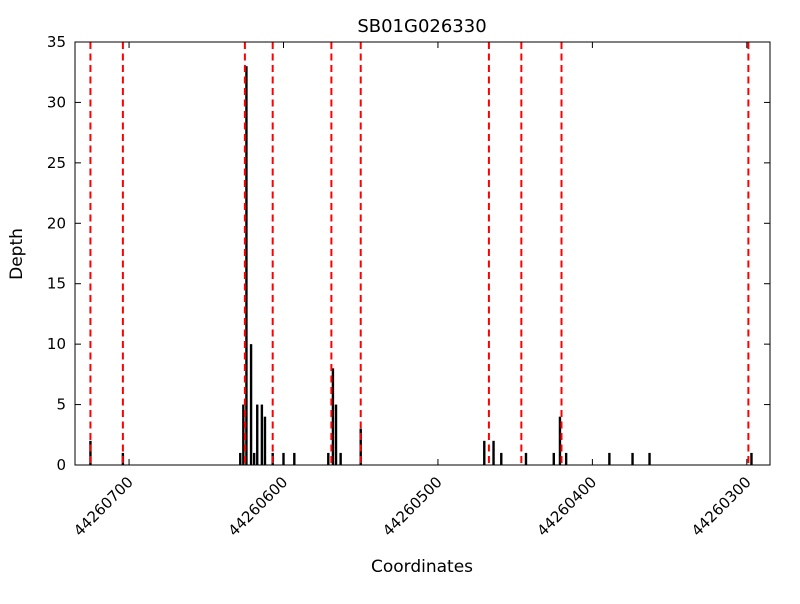  I want to click on y-tick-label: 5, so click(61, 405).